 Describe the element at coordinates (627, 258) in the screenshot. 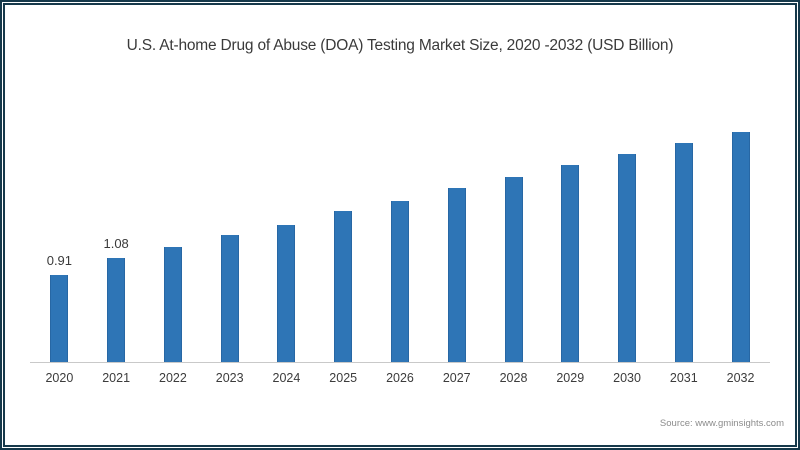

I see `bar-2030` at that location.